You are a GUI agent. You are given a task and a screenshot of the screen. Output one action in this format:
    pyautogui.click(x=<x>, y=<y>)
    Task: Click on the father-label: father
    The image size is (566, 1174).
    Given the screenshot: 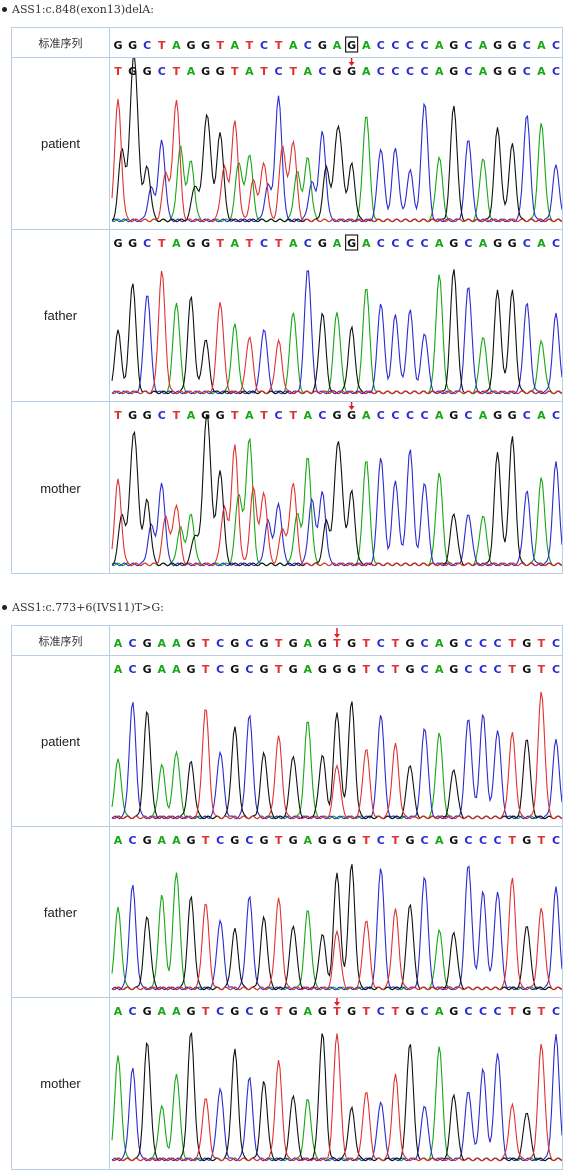 What is the action you would take?
    pyautogui.click(x=61, y=315)
    